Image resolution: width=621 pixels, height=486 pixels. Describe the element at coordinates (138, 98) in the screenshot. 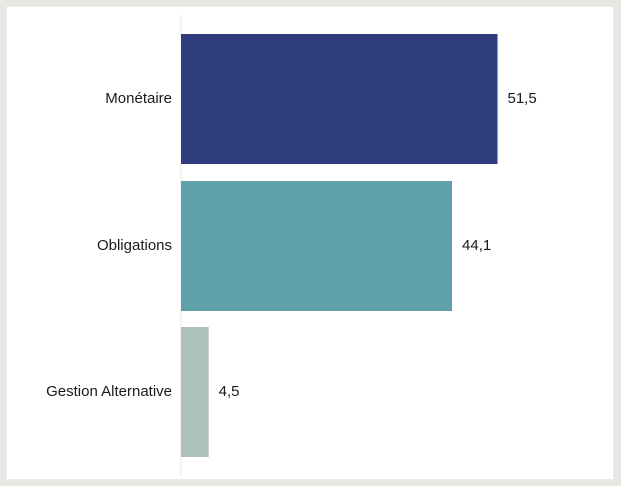

I see `category-label: Monétaire` at that location.